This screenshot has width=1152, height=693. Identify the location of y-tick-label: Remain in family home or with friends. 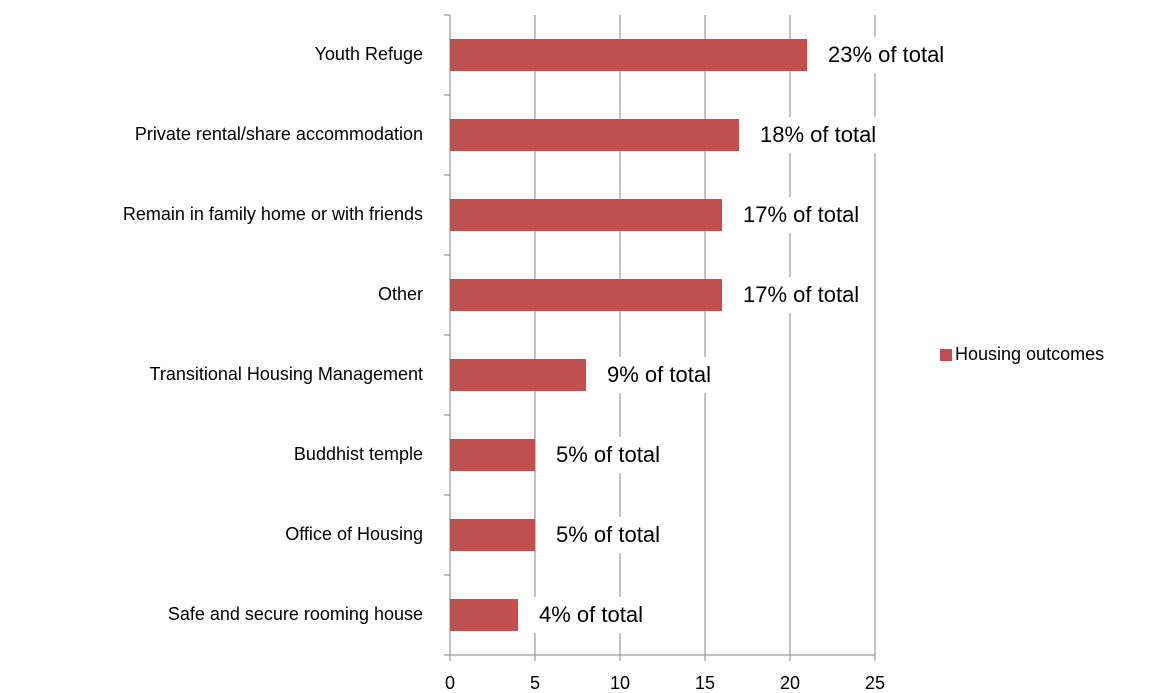
(273, 214).